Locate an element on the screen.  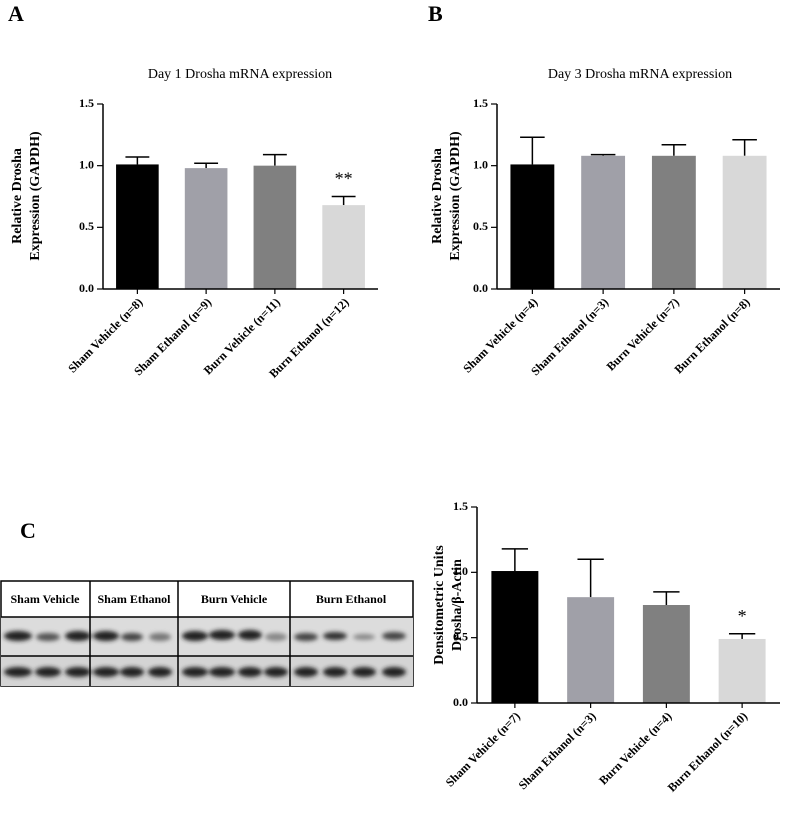
panel-letter: C is located at coordinates (28, 530).